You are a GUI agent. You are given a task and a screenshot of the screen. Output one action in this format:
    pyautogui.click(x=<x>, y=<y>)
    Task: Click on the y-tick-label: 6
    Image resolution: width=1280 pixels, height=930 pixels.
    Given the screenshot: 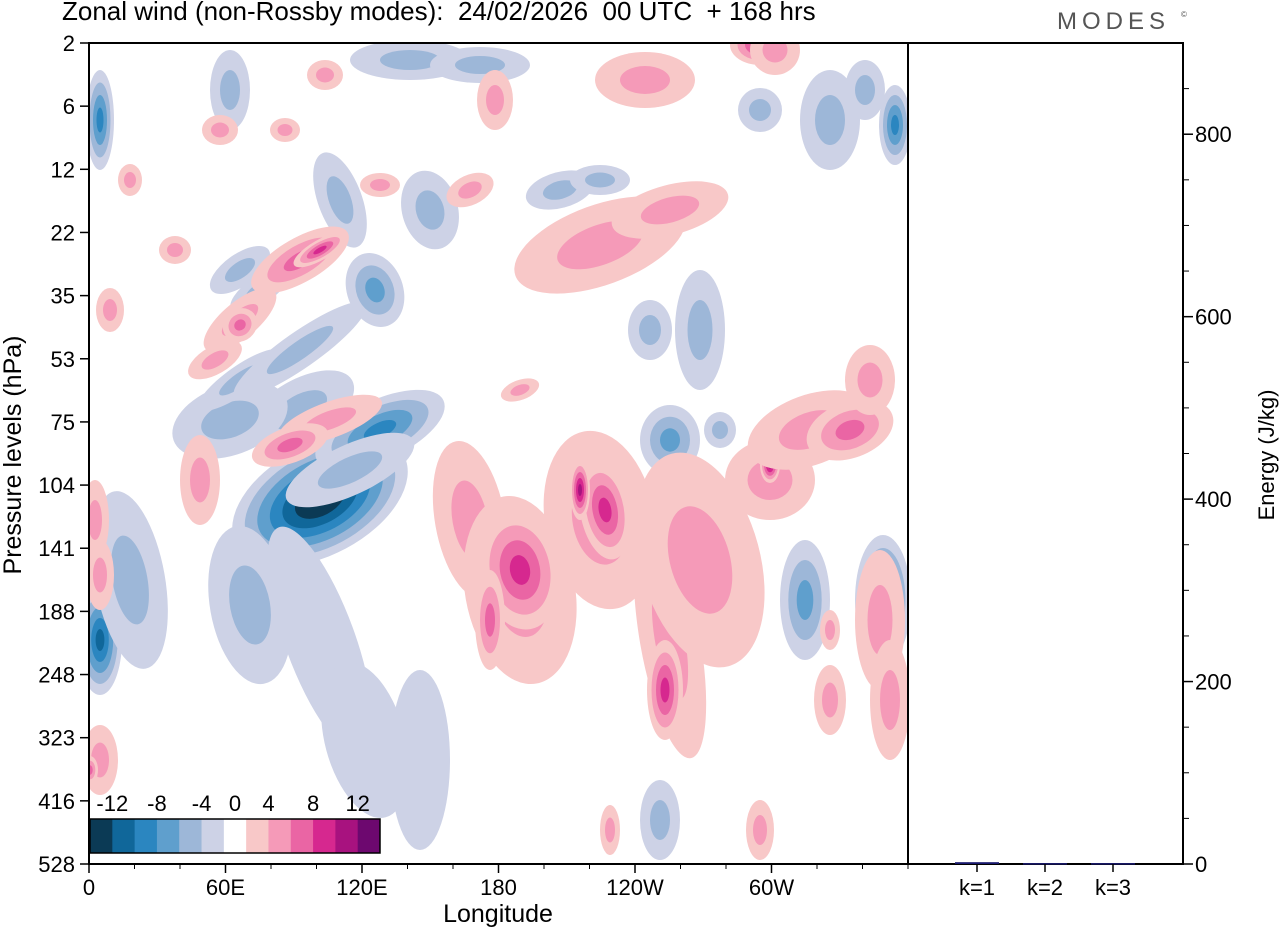 What is the action you would take?
    pyautogui.click(x=69, y=106)
    